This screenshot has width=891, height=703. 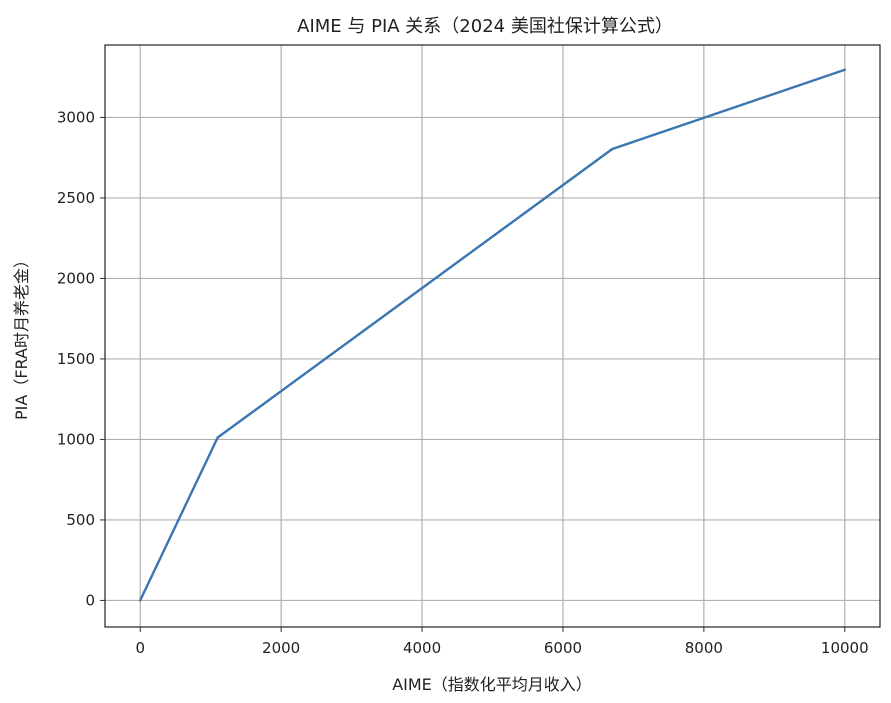 What do you see at coordinates (76, 439) in the screenshot?
I see `y-tick-label: 1000` at bounding box center [76, 439].